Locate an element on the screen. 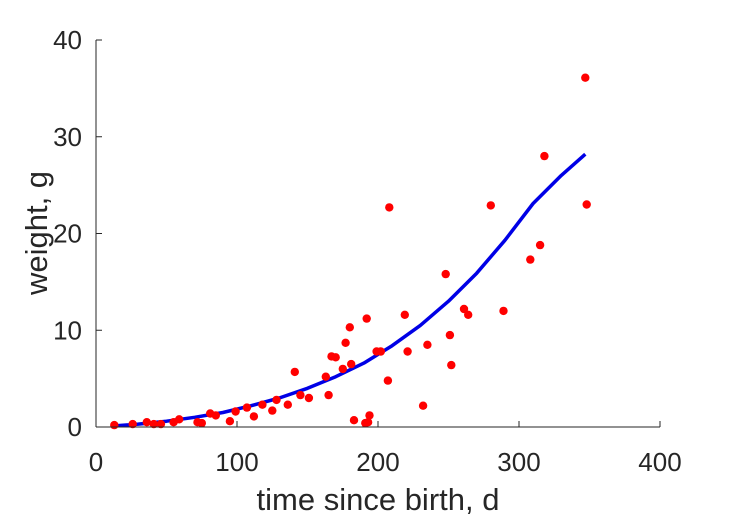 This screenshot has height=521, width=729. x-tick-label: 300 is located at coordinates (518, 462).